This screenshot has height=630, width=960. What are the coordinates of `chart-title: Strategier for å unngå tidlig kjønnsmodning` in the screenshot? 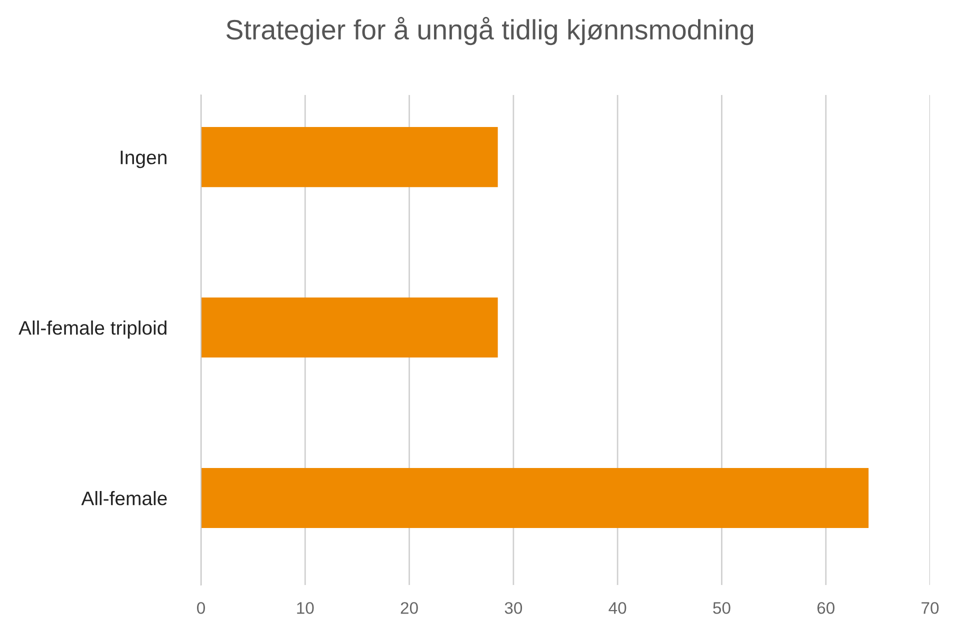 It's located at (490, 31).